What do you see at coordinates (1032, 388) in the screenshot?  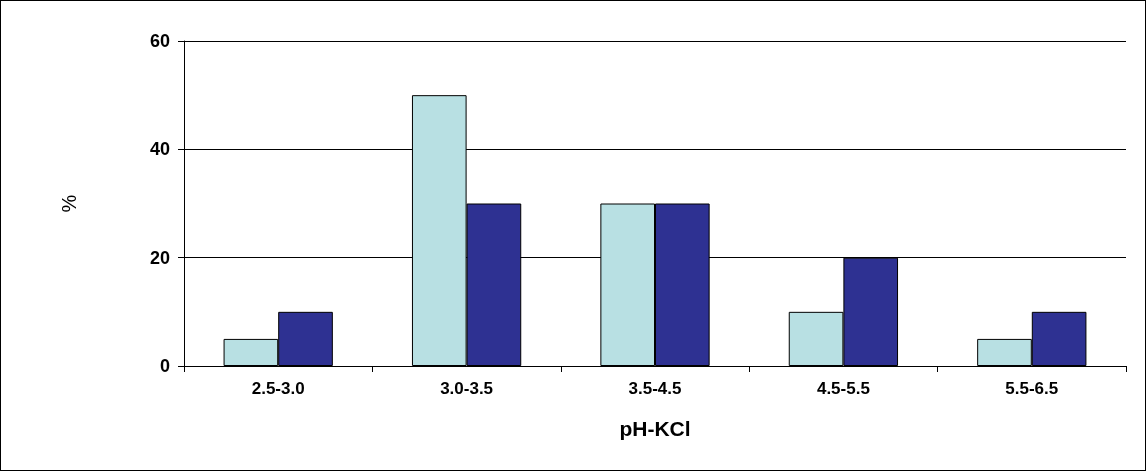 I see `x-tick-label: 5.5-6.5` at bounding box center [1032, 388].